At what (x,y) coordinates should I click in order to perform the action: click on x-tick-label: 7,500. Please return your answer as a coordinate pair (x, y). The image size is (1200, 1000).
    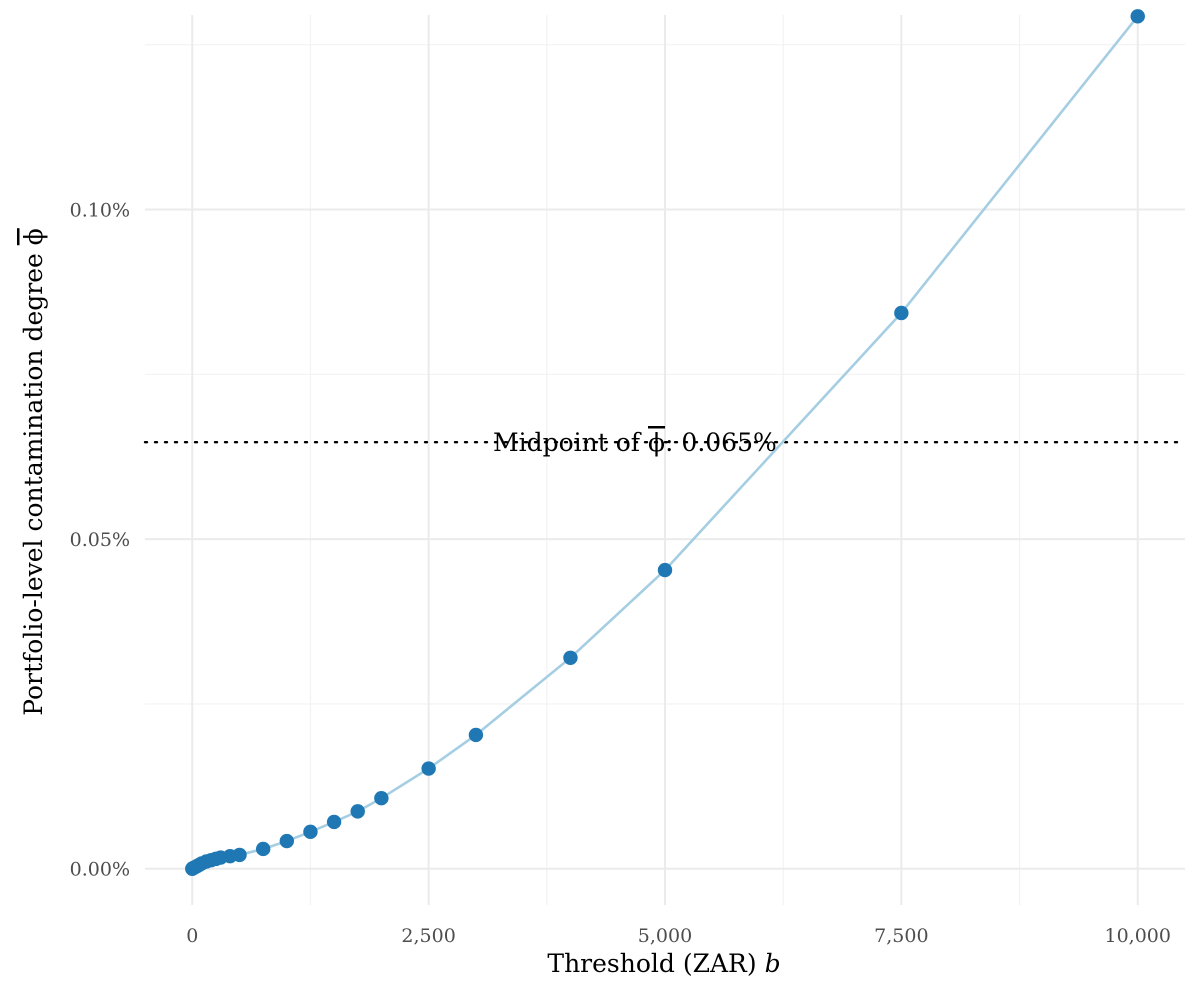
    Looking at the image, I should click on (901, 936).